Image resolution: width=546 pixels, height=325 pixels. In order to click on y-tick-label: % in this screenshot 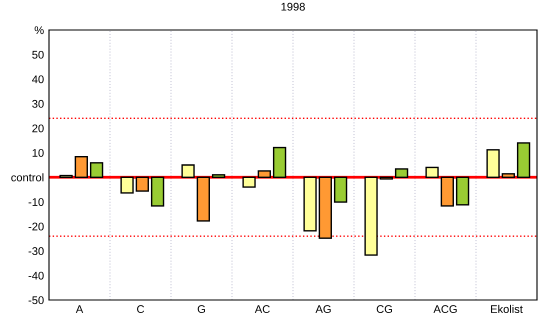, I will do `click(39, 30)`.